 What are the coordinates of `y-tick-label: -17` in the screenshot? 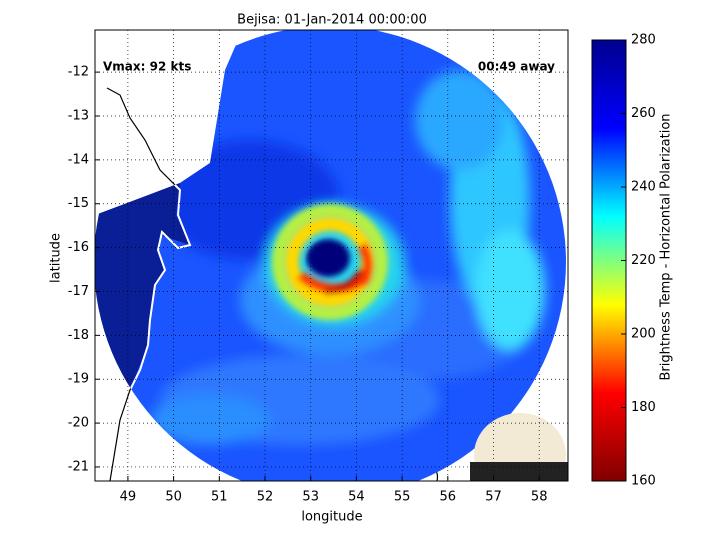 It's located at (78, 291).